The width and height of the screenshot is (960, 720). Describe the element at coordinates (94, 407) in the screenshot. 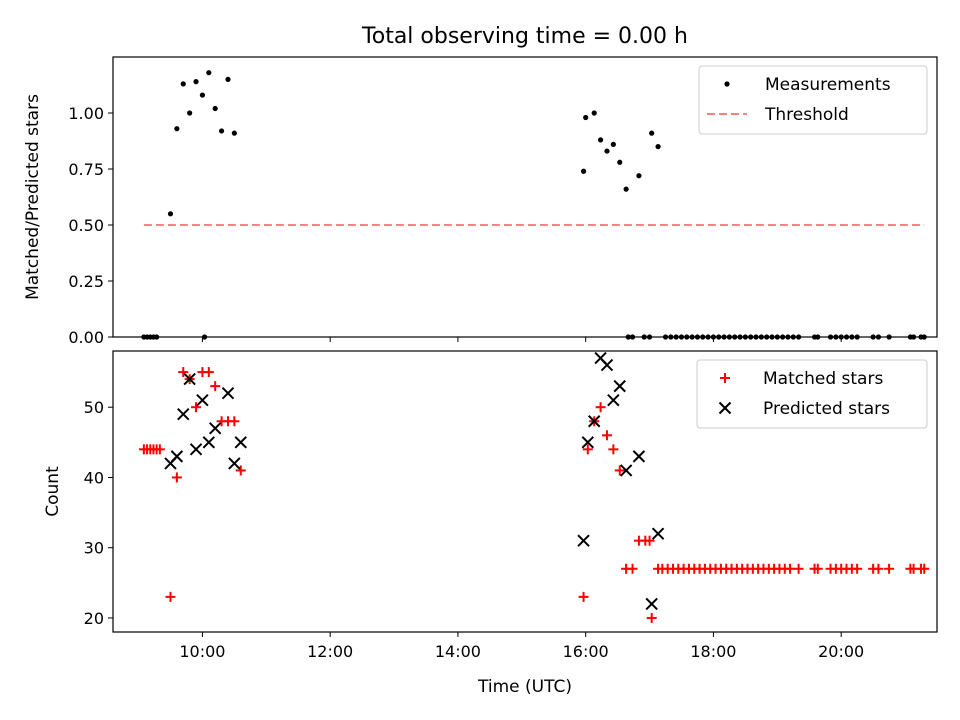

I see `y-tick-label: 50` at that location.